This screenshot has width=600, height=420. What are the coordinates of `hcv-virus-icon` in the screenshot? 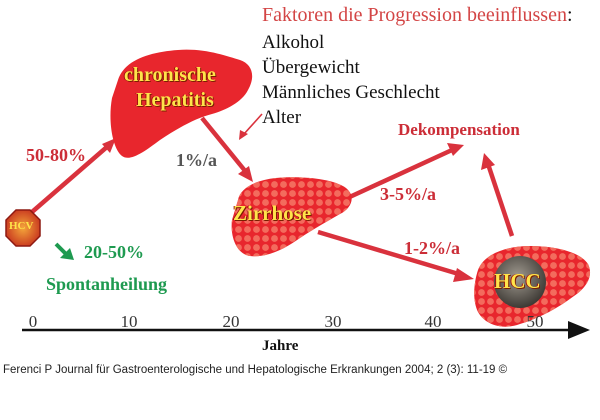 It's located at (23, 228).